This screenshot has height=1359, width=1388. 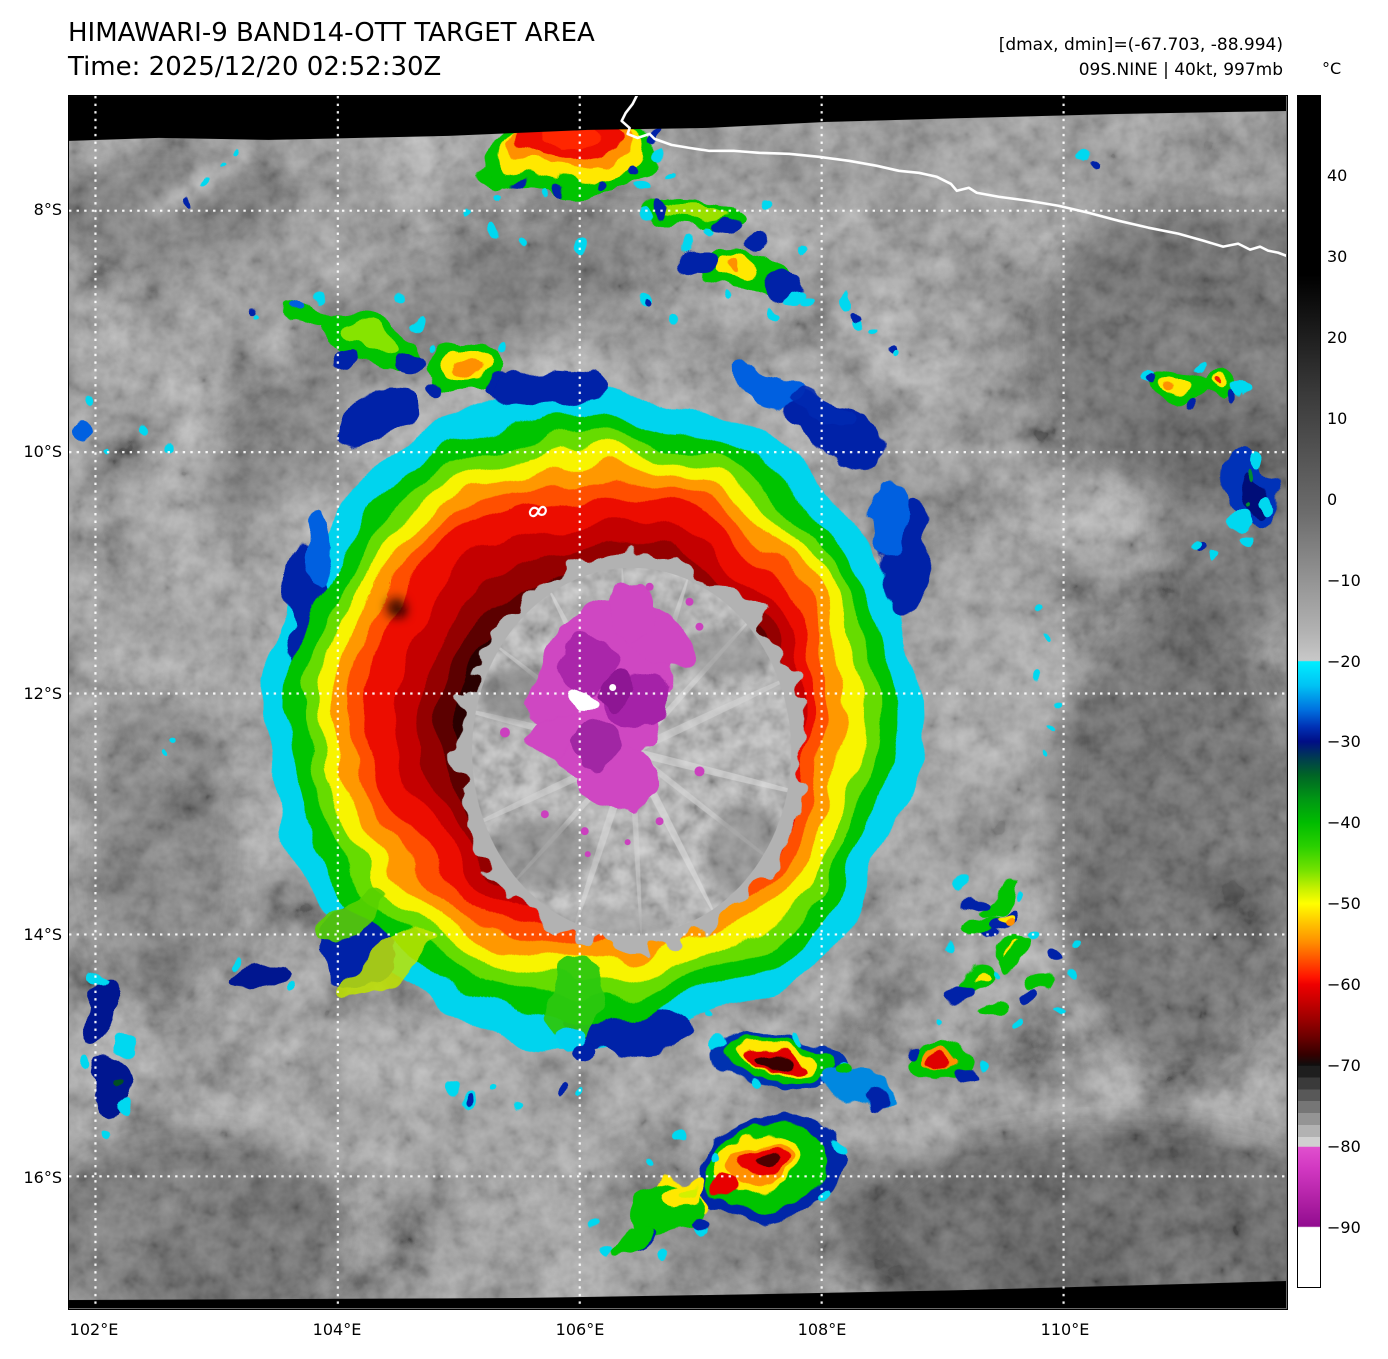 I want to click on timestamp-line: Time: 2025/12/20 02:52:30Z, so click(x=255, y=67).